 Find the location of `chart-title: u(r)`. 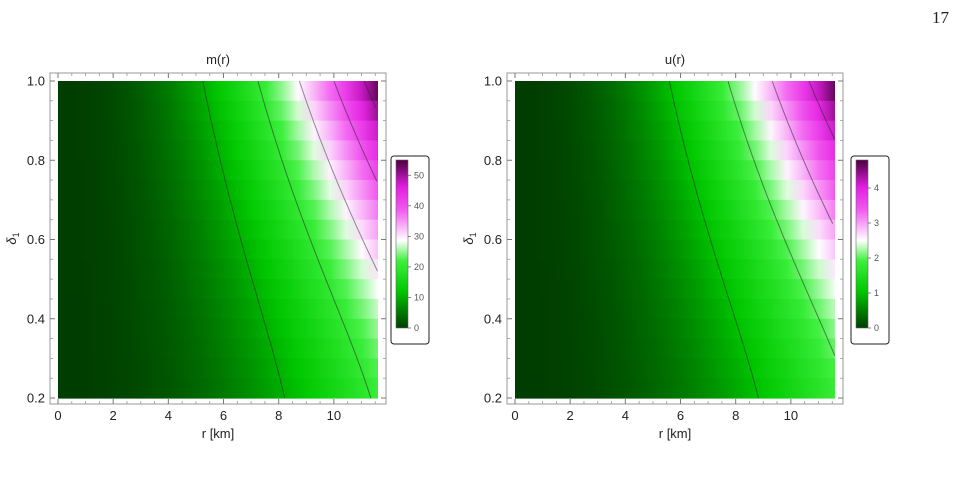

chart-title: u(r) is located at coordinates (675, 59).